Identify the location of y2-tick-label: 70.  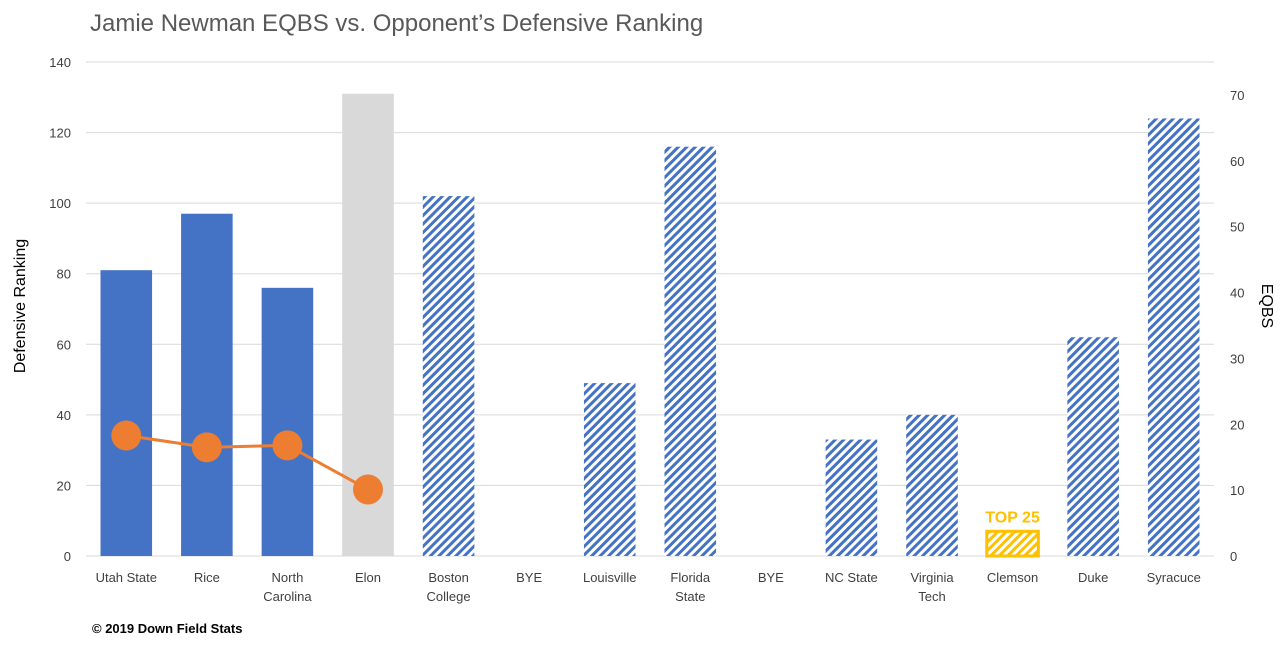
(1237, 95).